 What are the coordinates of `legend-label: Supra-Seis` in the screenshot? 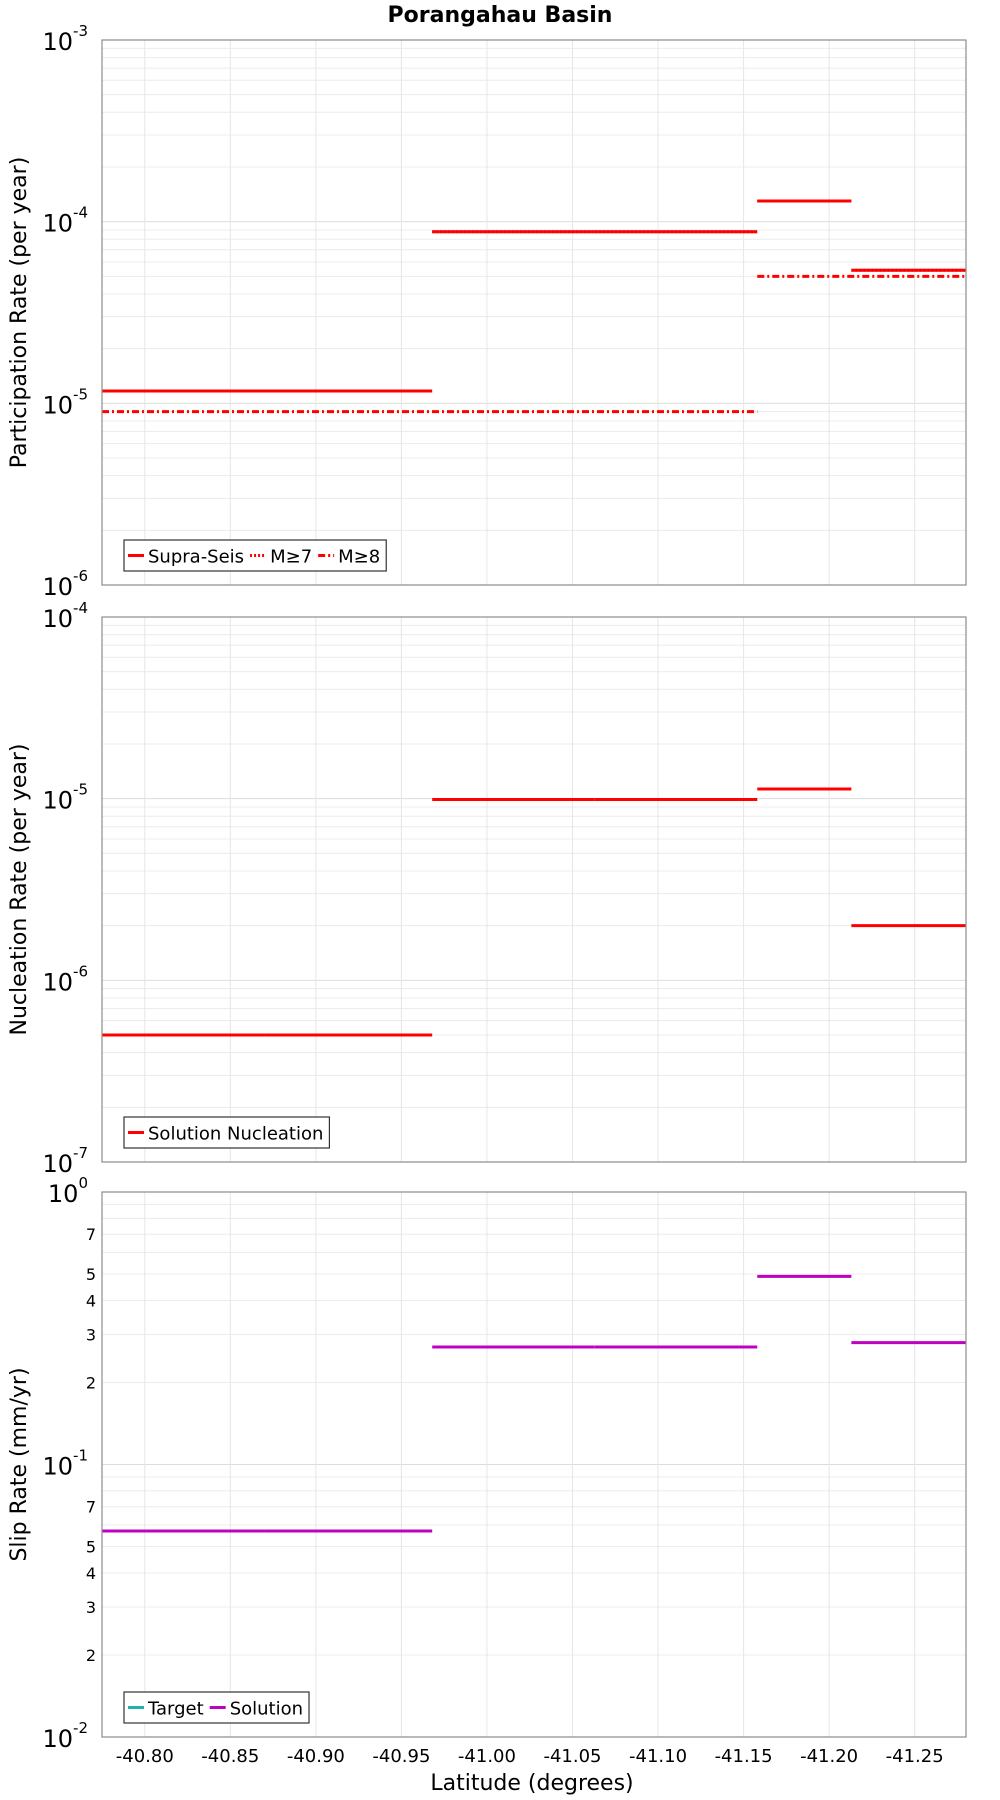 It's located at (196, 557).